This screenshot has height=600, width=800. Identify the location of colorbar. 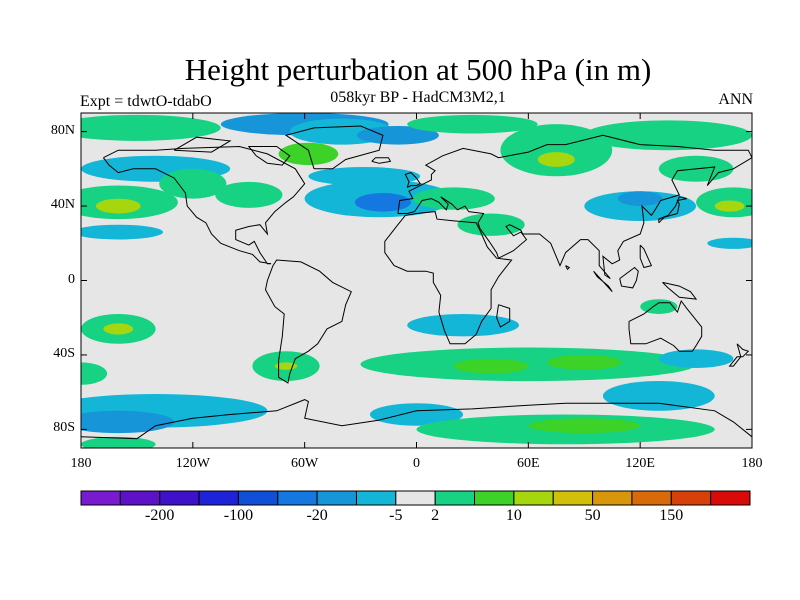
(415, 498).